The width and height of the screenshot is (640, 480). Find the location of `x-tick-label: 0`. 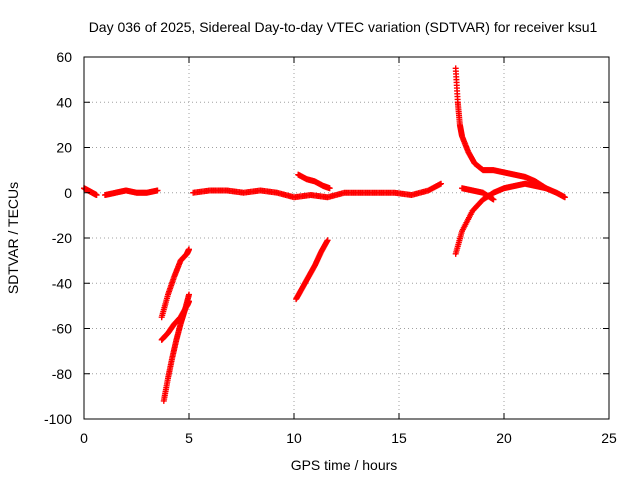

x-tick-label: 0 is located at coordinates (84, 438).